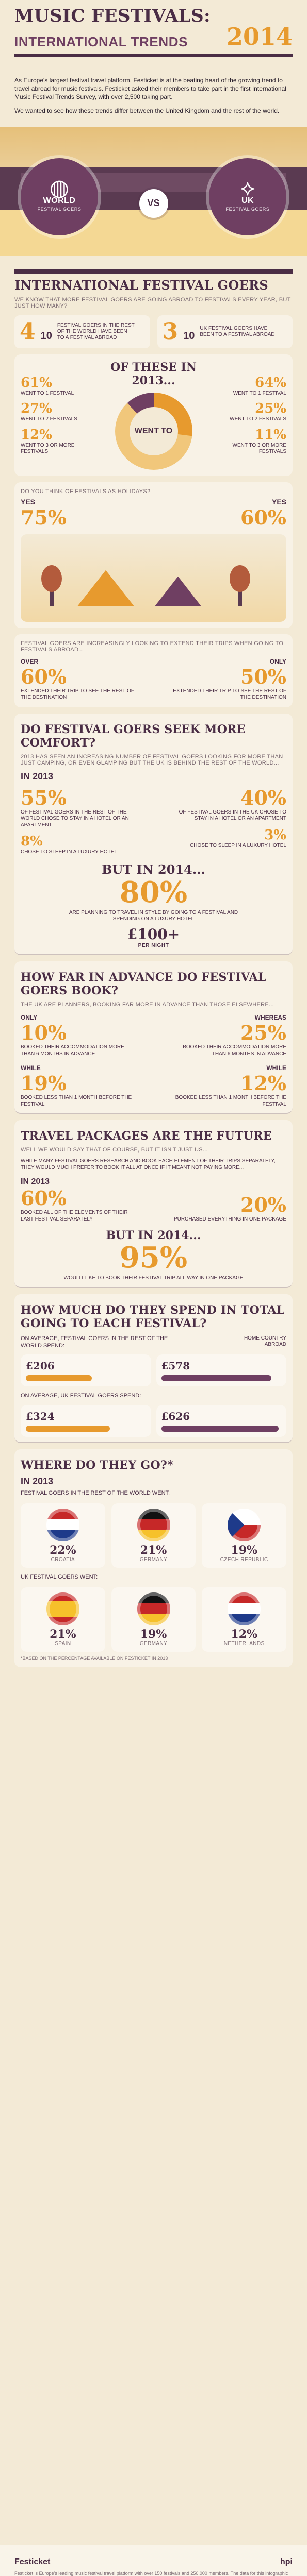 Image resolution: width=307 pixels, height=2576 pixels. What do you see at coordinates (248, 200) in the screenshot?
I see `uk-title: UK` at bounding box center [248, 200].